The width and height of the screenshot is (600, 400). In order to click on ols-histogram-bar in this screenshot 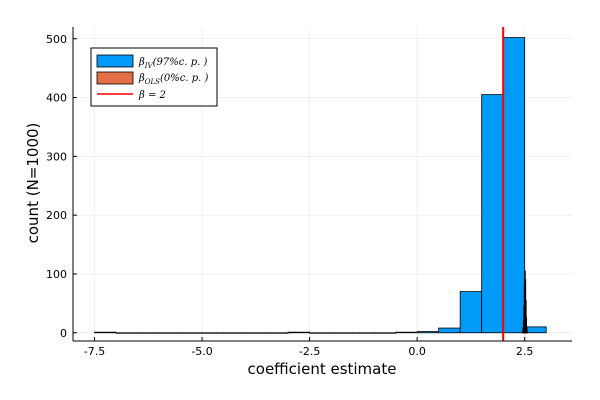, I will do `click(527, 332)`.